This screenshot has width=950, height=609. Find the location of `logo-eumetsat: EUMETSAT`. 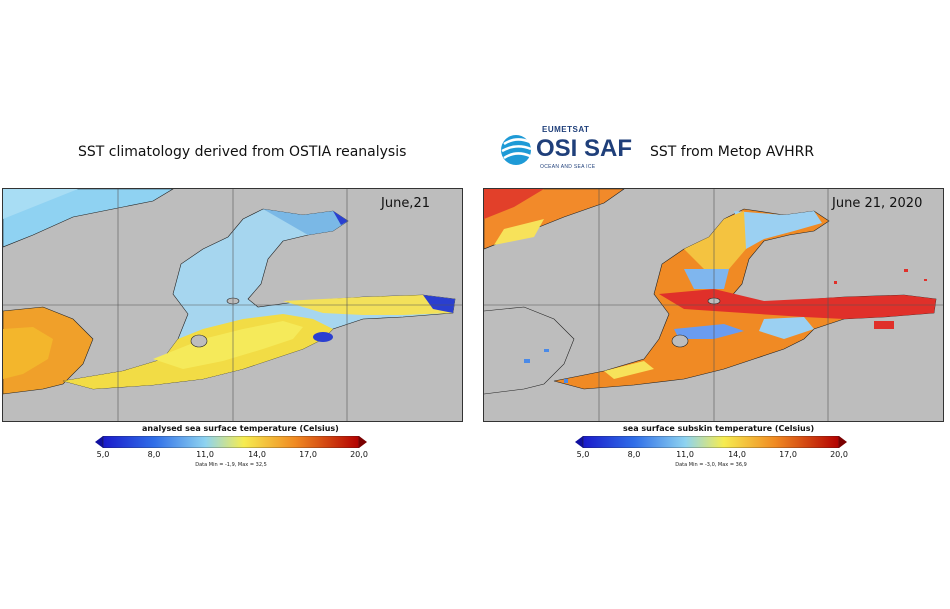

logo-eumetsat: EUMETSAT is located at coordinates (566, 129).